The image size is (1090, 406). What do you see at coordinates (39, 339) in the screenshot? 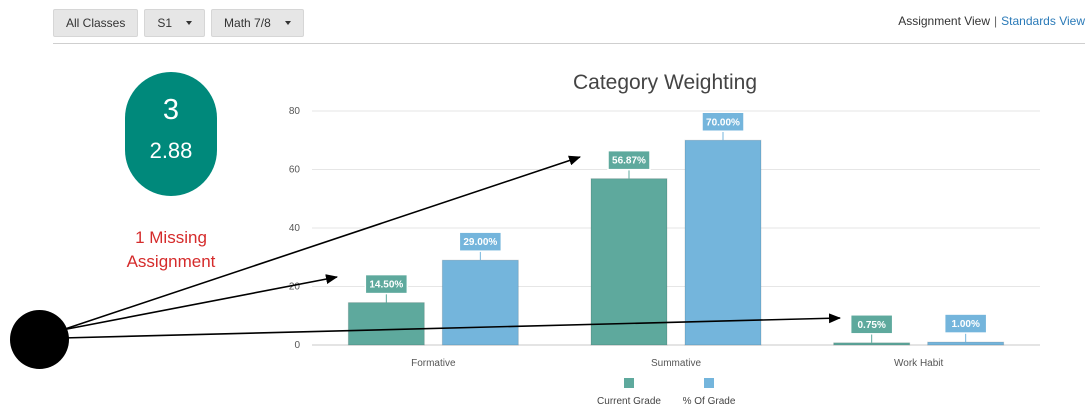
I see `annotation-dot` at bounding box center [39, 339].